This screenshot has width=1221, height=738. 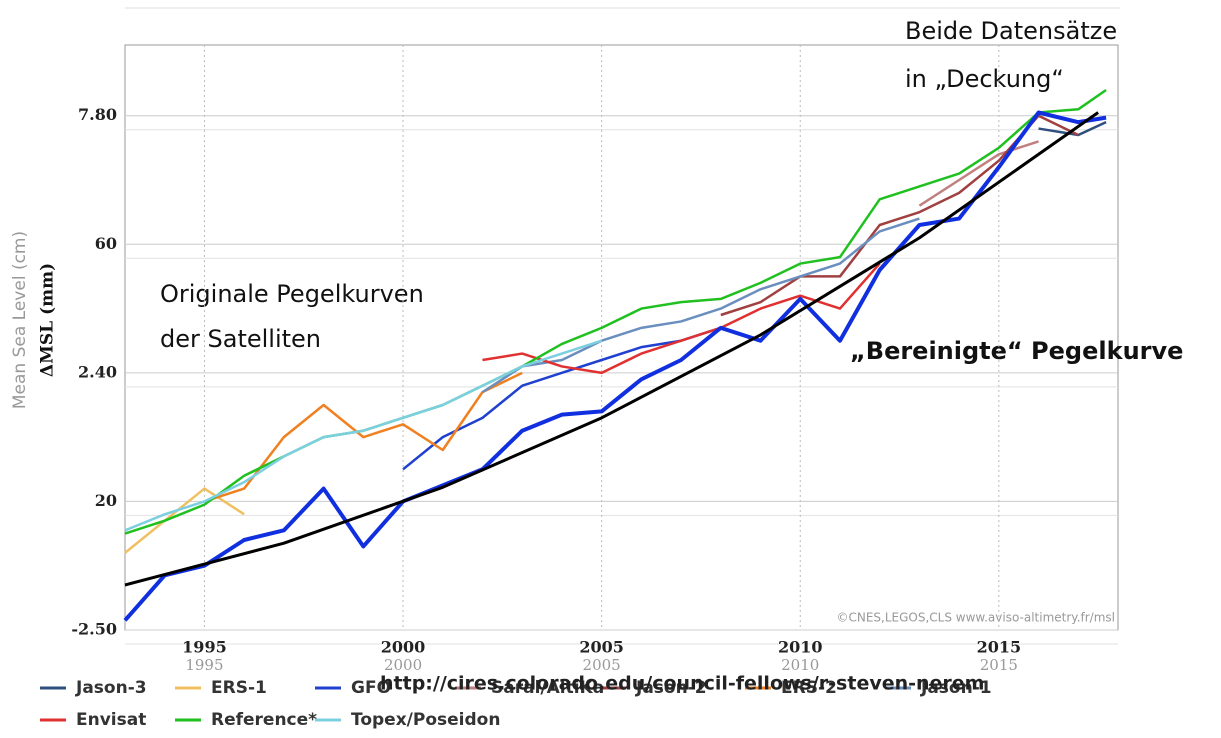 I want to click on y-axis-label: Mean Sea Level (cm), so click(x=20, y=320).